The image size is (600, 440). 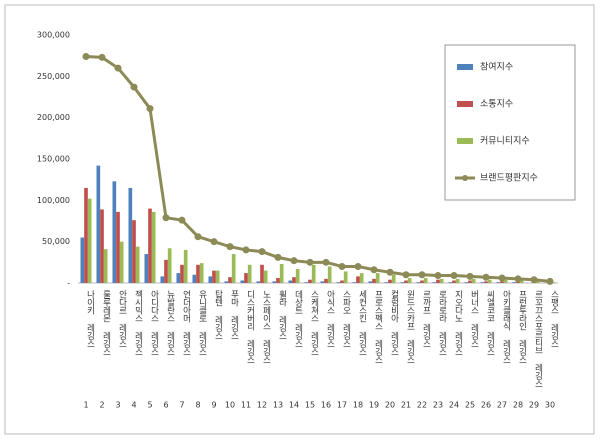 I want to click on x-tick-label: 세컨스킨 레깅스, so click(x=362, y=323).